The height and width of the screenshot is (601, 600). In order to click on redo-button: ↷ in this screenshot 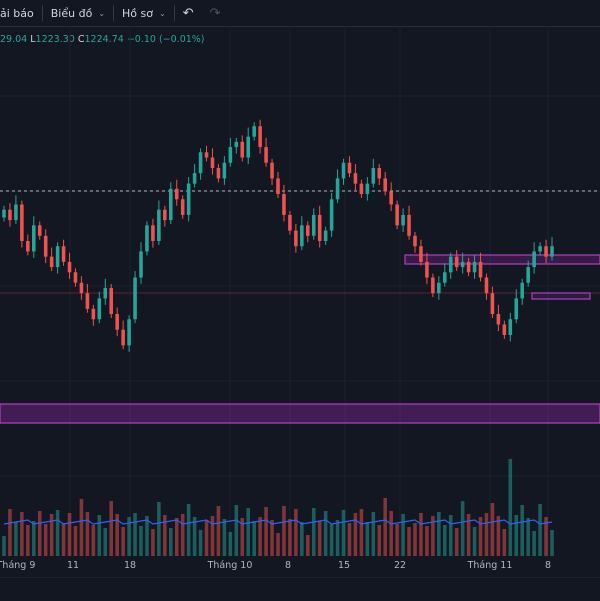, I will do `click(215, 13)`.